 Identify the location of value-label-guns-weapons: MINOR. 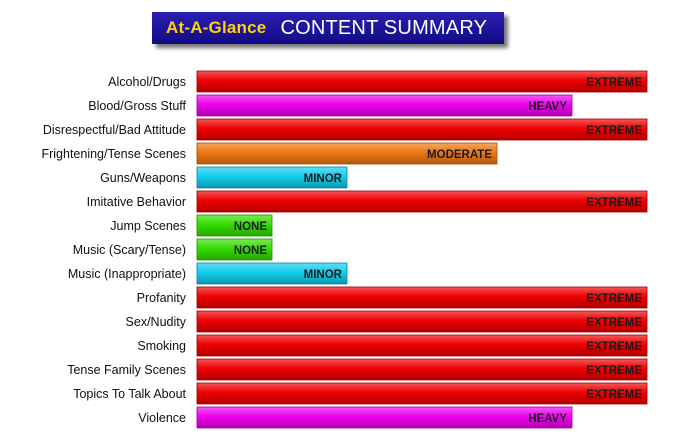
(323, 179).